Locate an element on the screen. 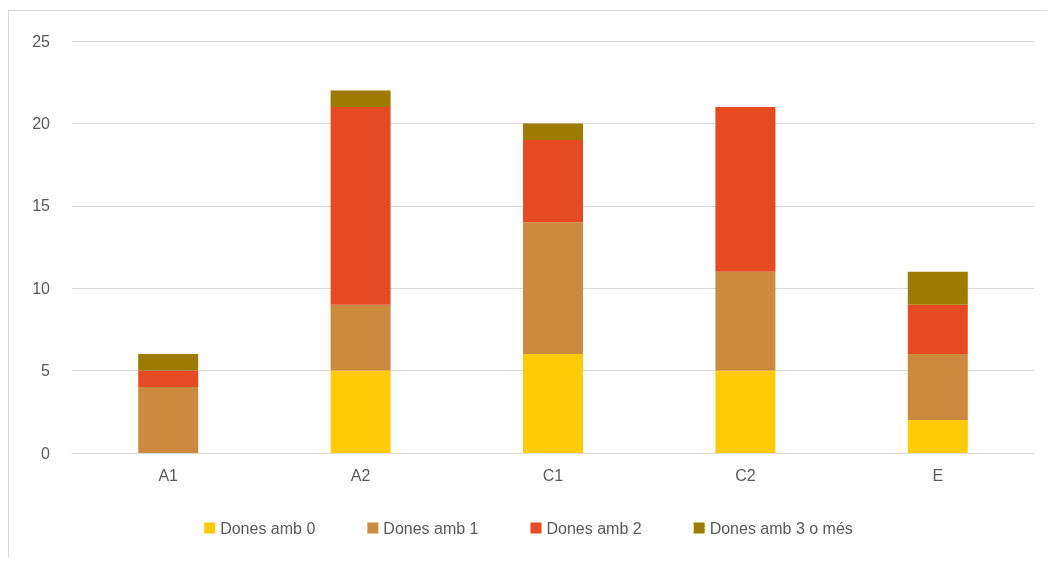 This screenshot has height=561, width=1051. y-tick-label: 20 is located at coordinates (41, 123).